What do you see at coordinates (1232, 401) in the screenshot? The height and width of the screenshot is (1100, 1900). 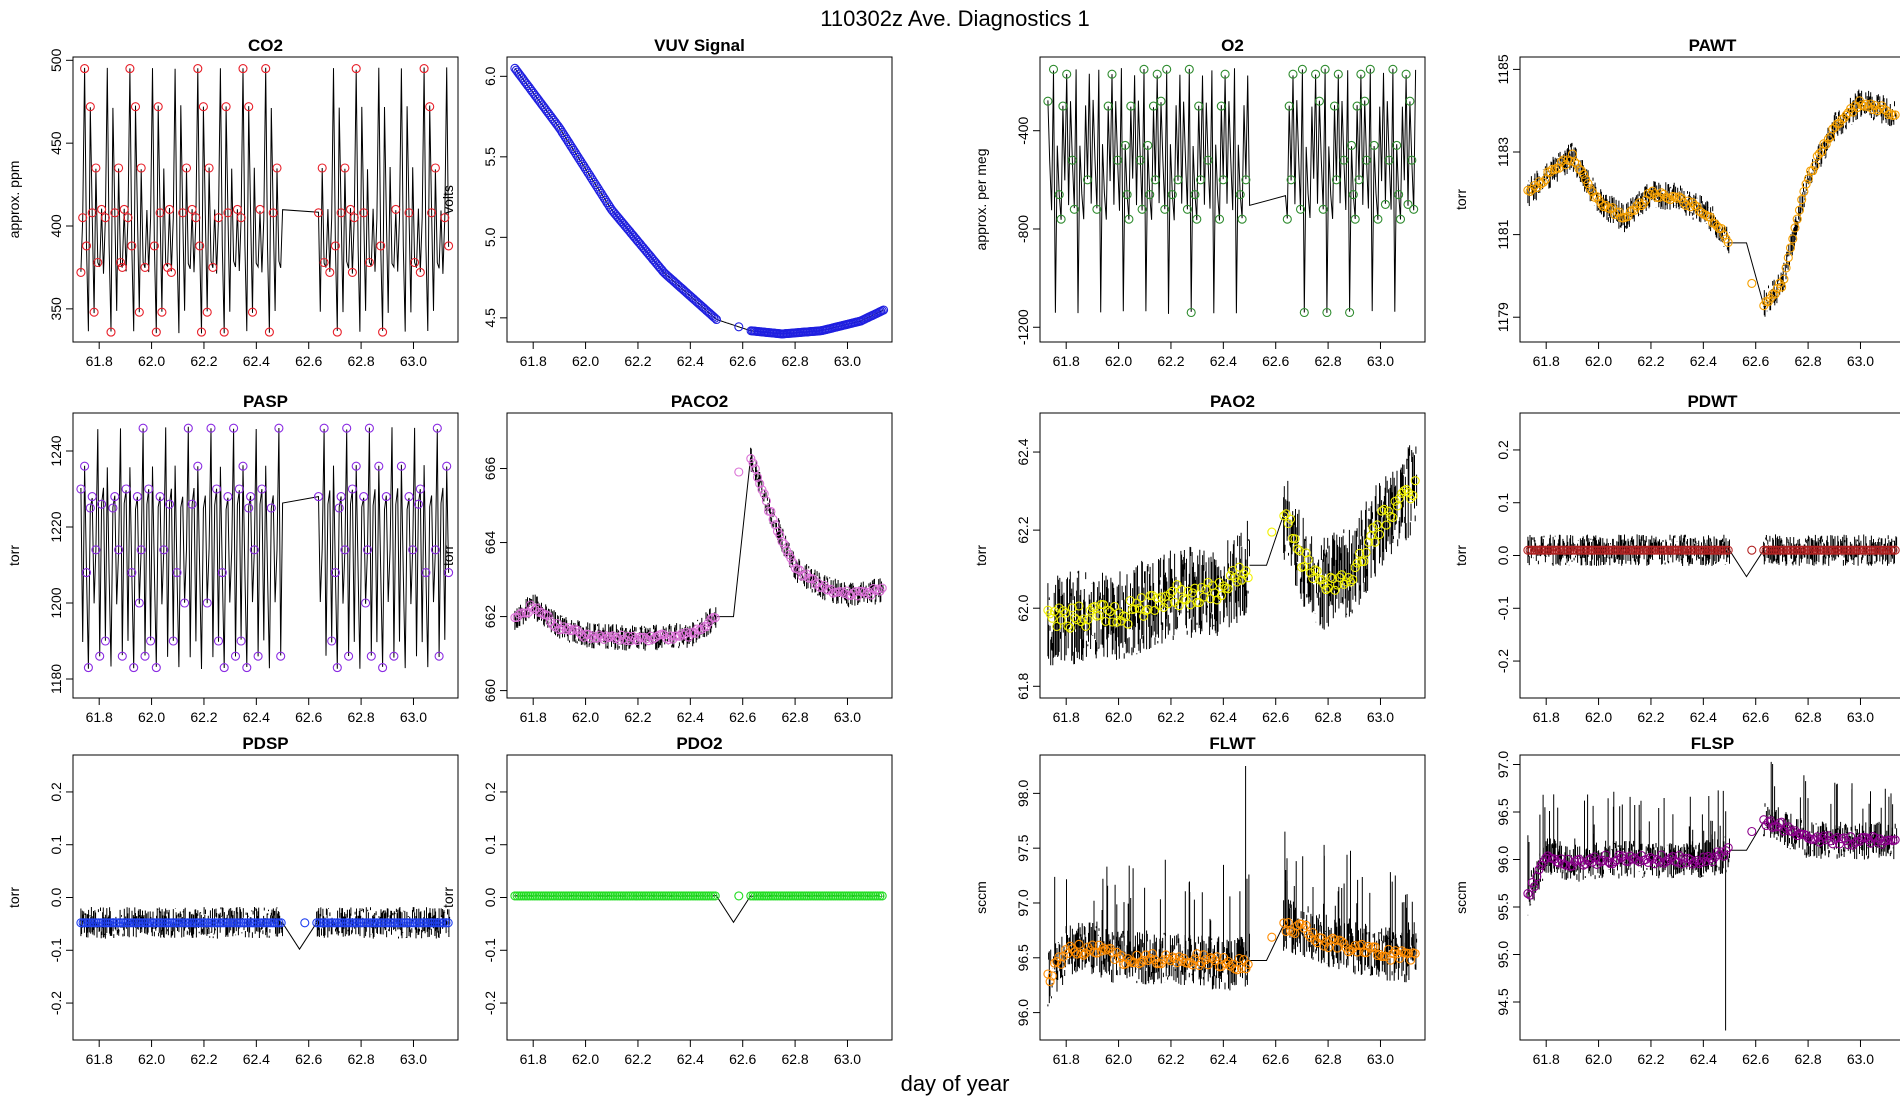 I see `panel-title: PAO2` at bounding box center [1232, 401].